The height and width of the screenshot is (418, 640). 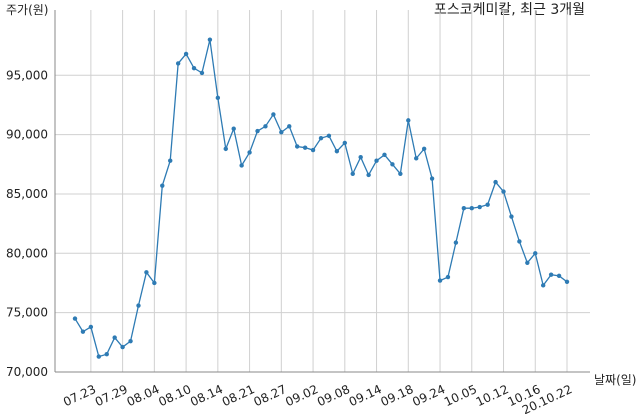 I want to click on y-tick-label: 80,000, so click(x=27, y=253).